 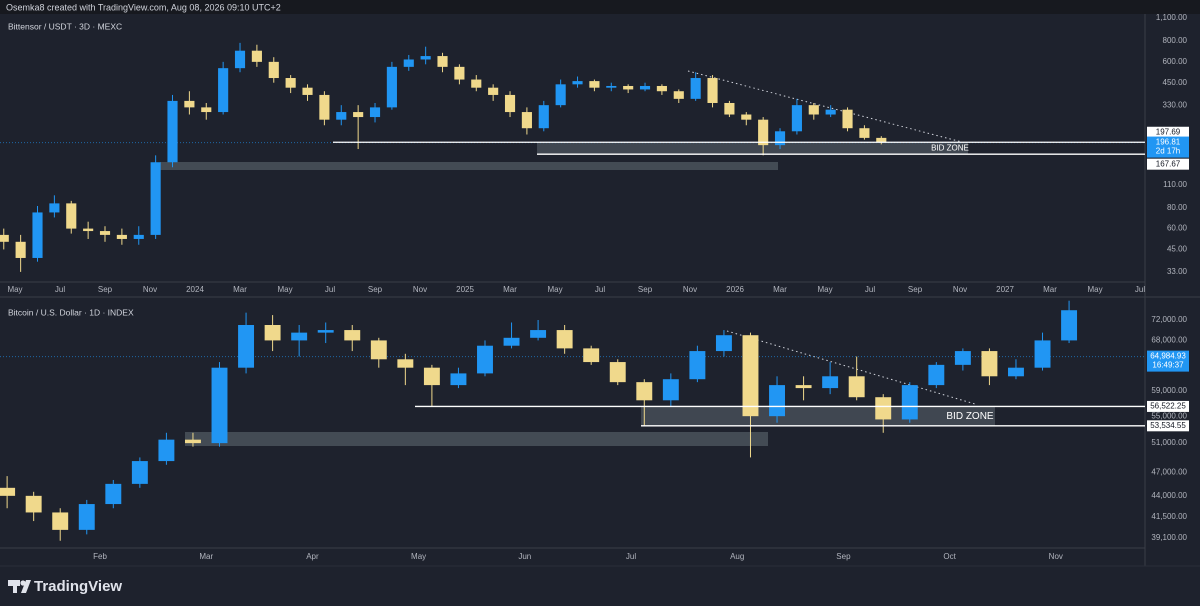 I want to click on x-tick-label: 2027, so click(x=1005, y=289).